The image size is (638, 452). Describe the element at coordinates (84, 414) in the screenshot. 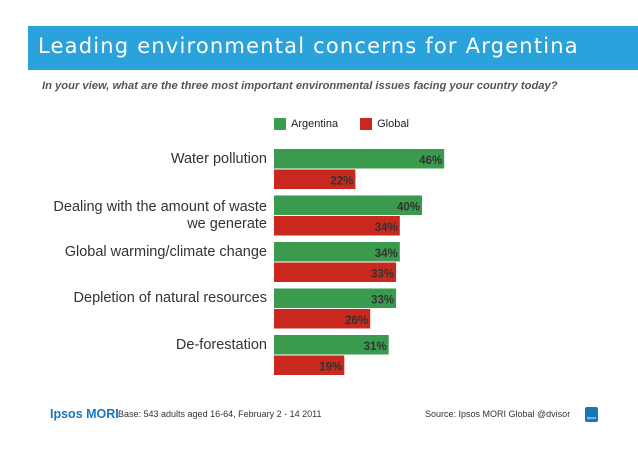

I see `ipsos-mori-logo: Ipsos MORI` at that location.